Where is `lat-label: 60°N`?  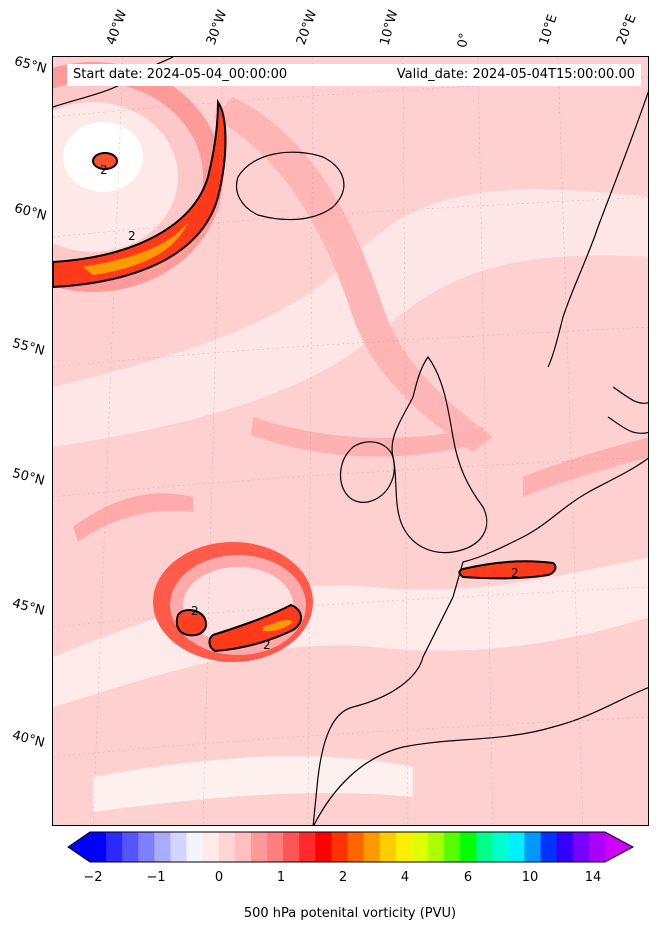 lat-label: 60°N is located at coordinates (30, 212).